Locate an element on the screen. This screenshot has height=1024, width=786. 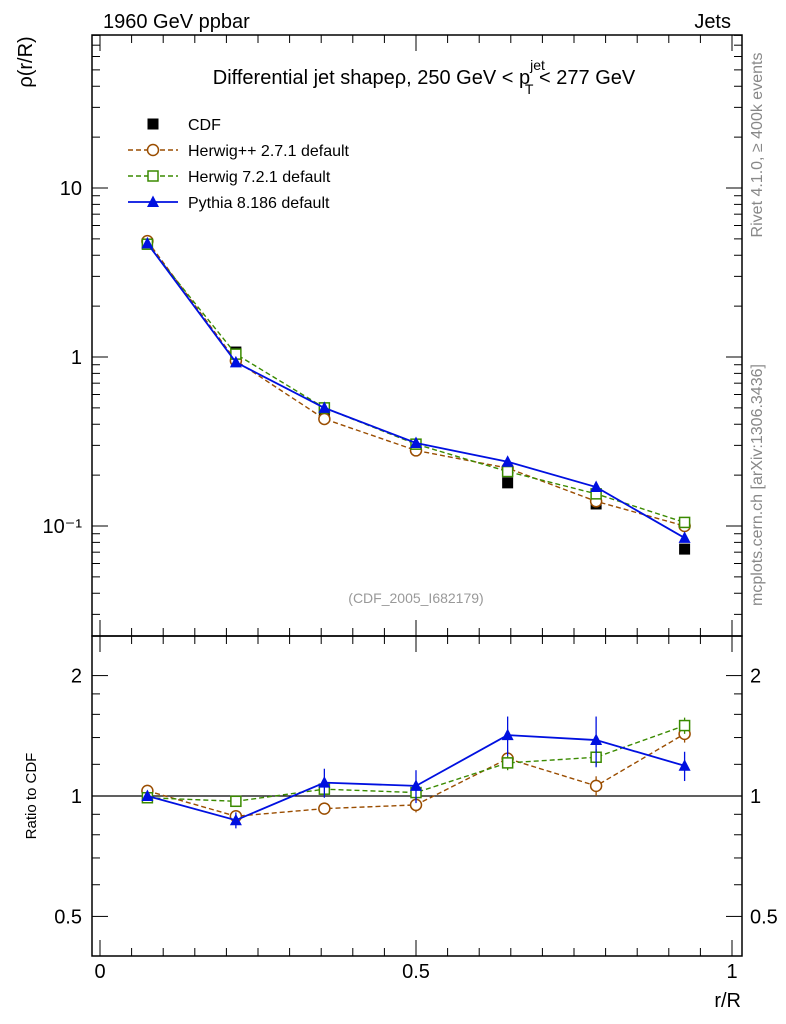
main-y-tick-label: 10 is located at coordinates (71, 189).